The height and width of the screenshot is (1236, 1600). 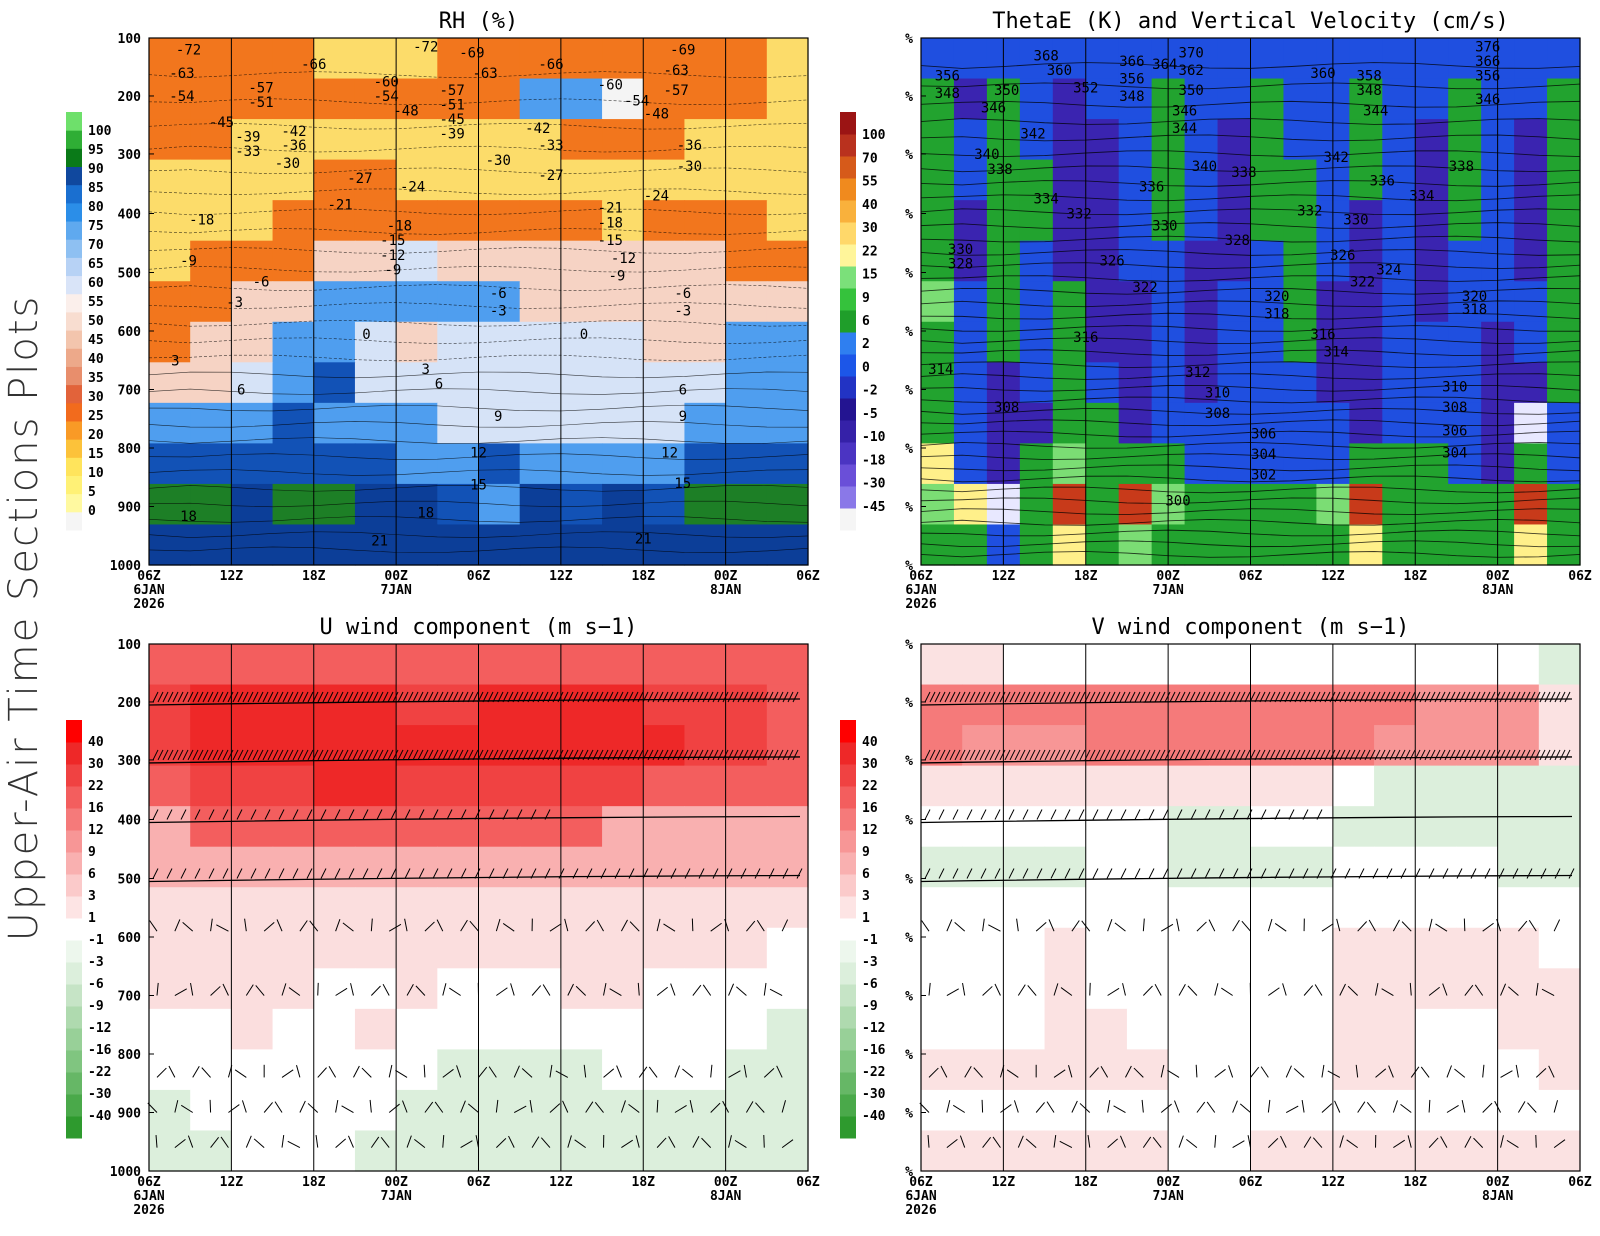 I want to click on u-colorbar-label: -16, so click(x=100, y=1050).